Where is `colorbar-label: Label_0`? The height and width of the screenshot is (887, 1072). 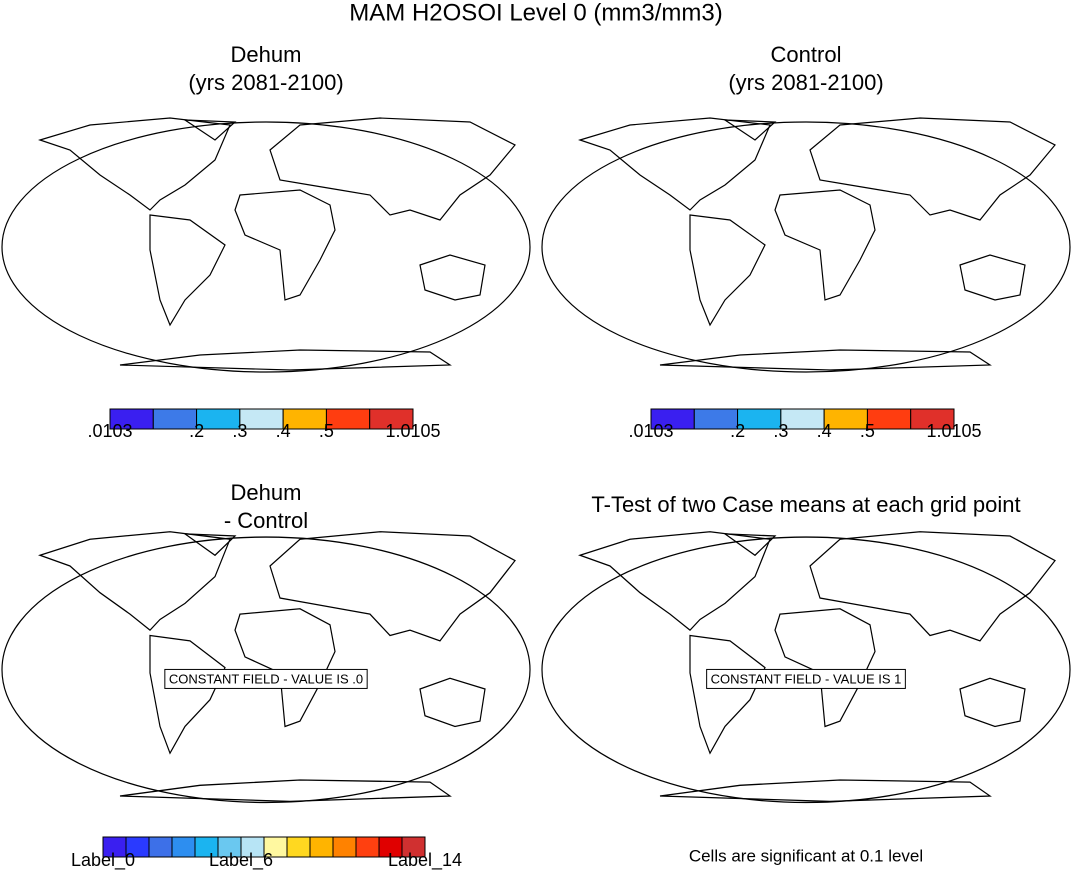
colorbar-label: Label_0 is located at coordinates (103, 860).